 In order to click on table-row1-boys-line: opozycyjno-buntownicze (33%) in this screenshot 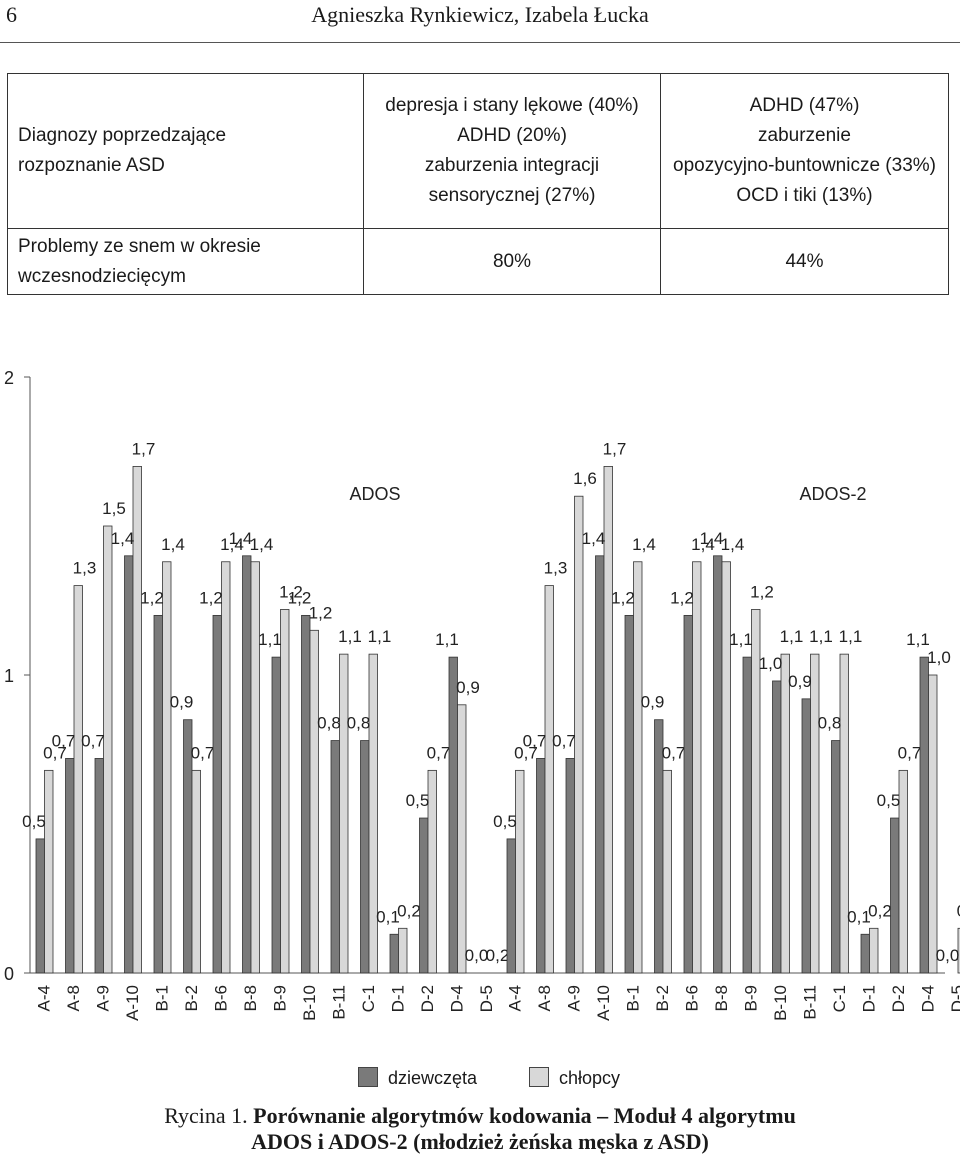, I will do `click(804, 165)`.